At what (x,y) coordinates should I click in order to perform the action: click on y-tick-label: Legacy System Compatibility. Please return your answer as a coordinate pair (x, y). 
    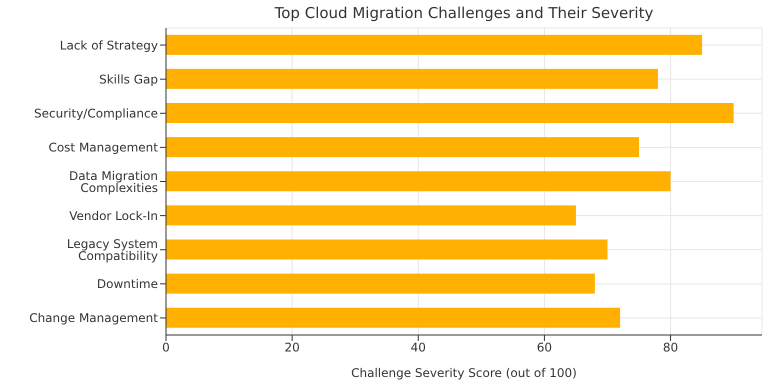
    Looking at the image, I should click on (112, 249).